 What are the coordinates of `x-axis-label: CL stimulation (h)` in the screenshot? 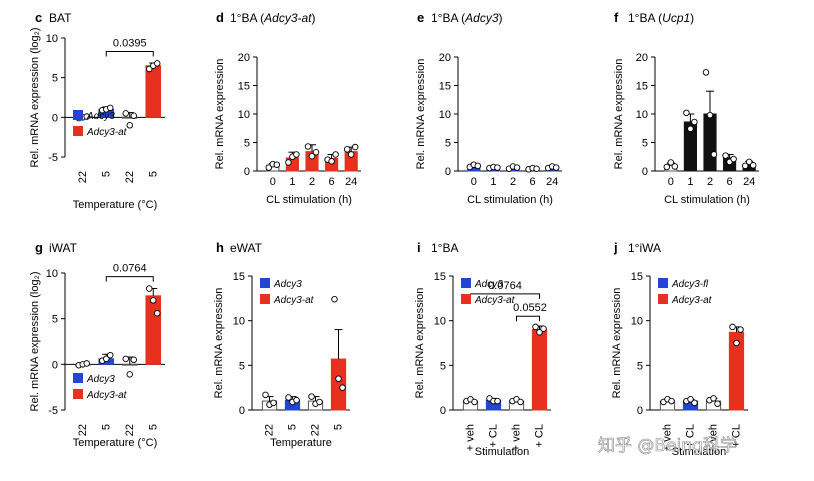 It's located at (707, 200).